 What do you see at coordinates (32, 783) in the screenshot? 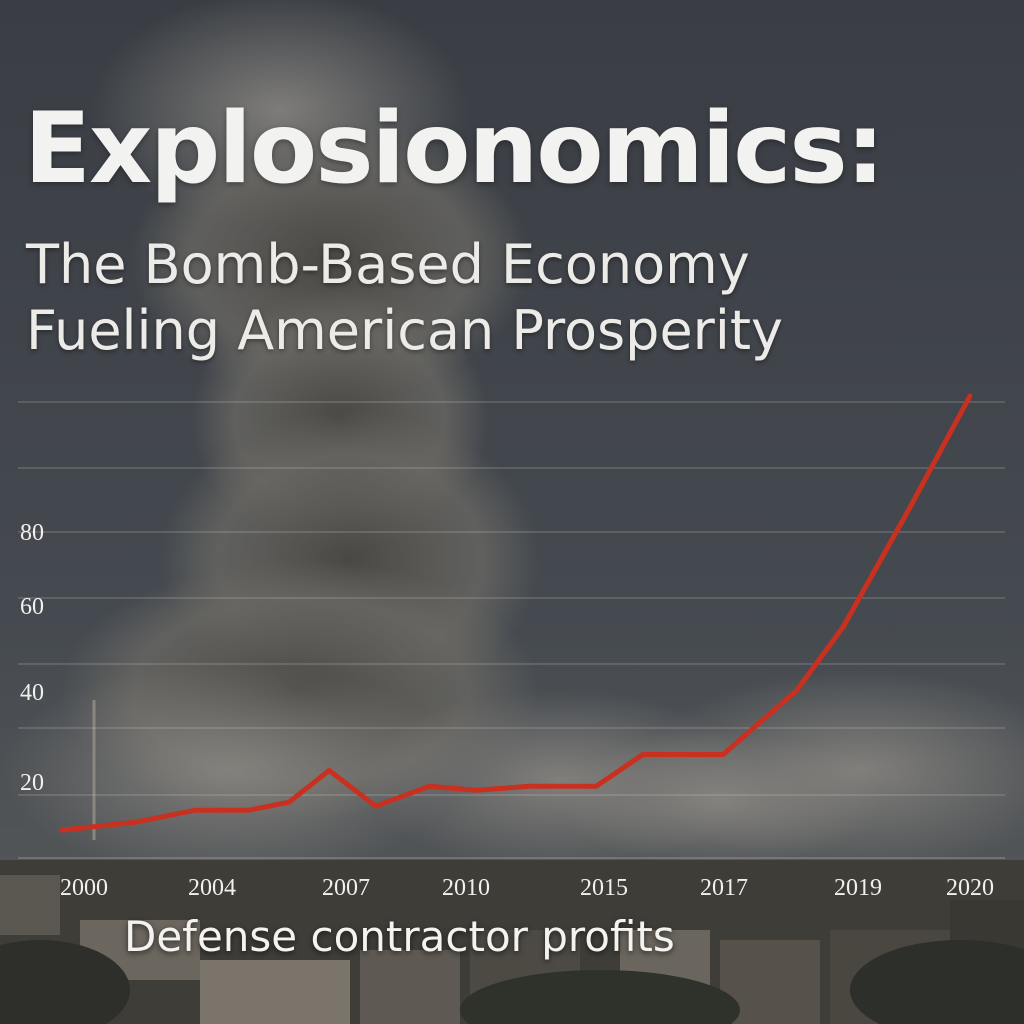
I see `y-tick-label: 20` at bounding box center [32, 783].